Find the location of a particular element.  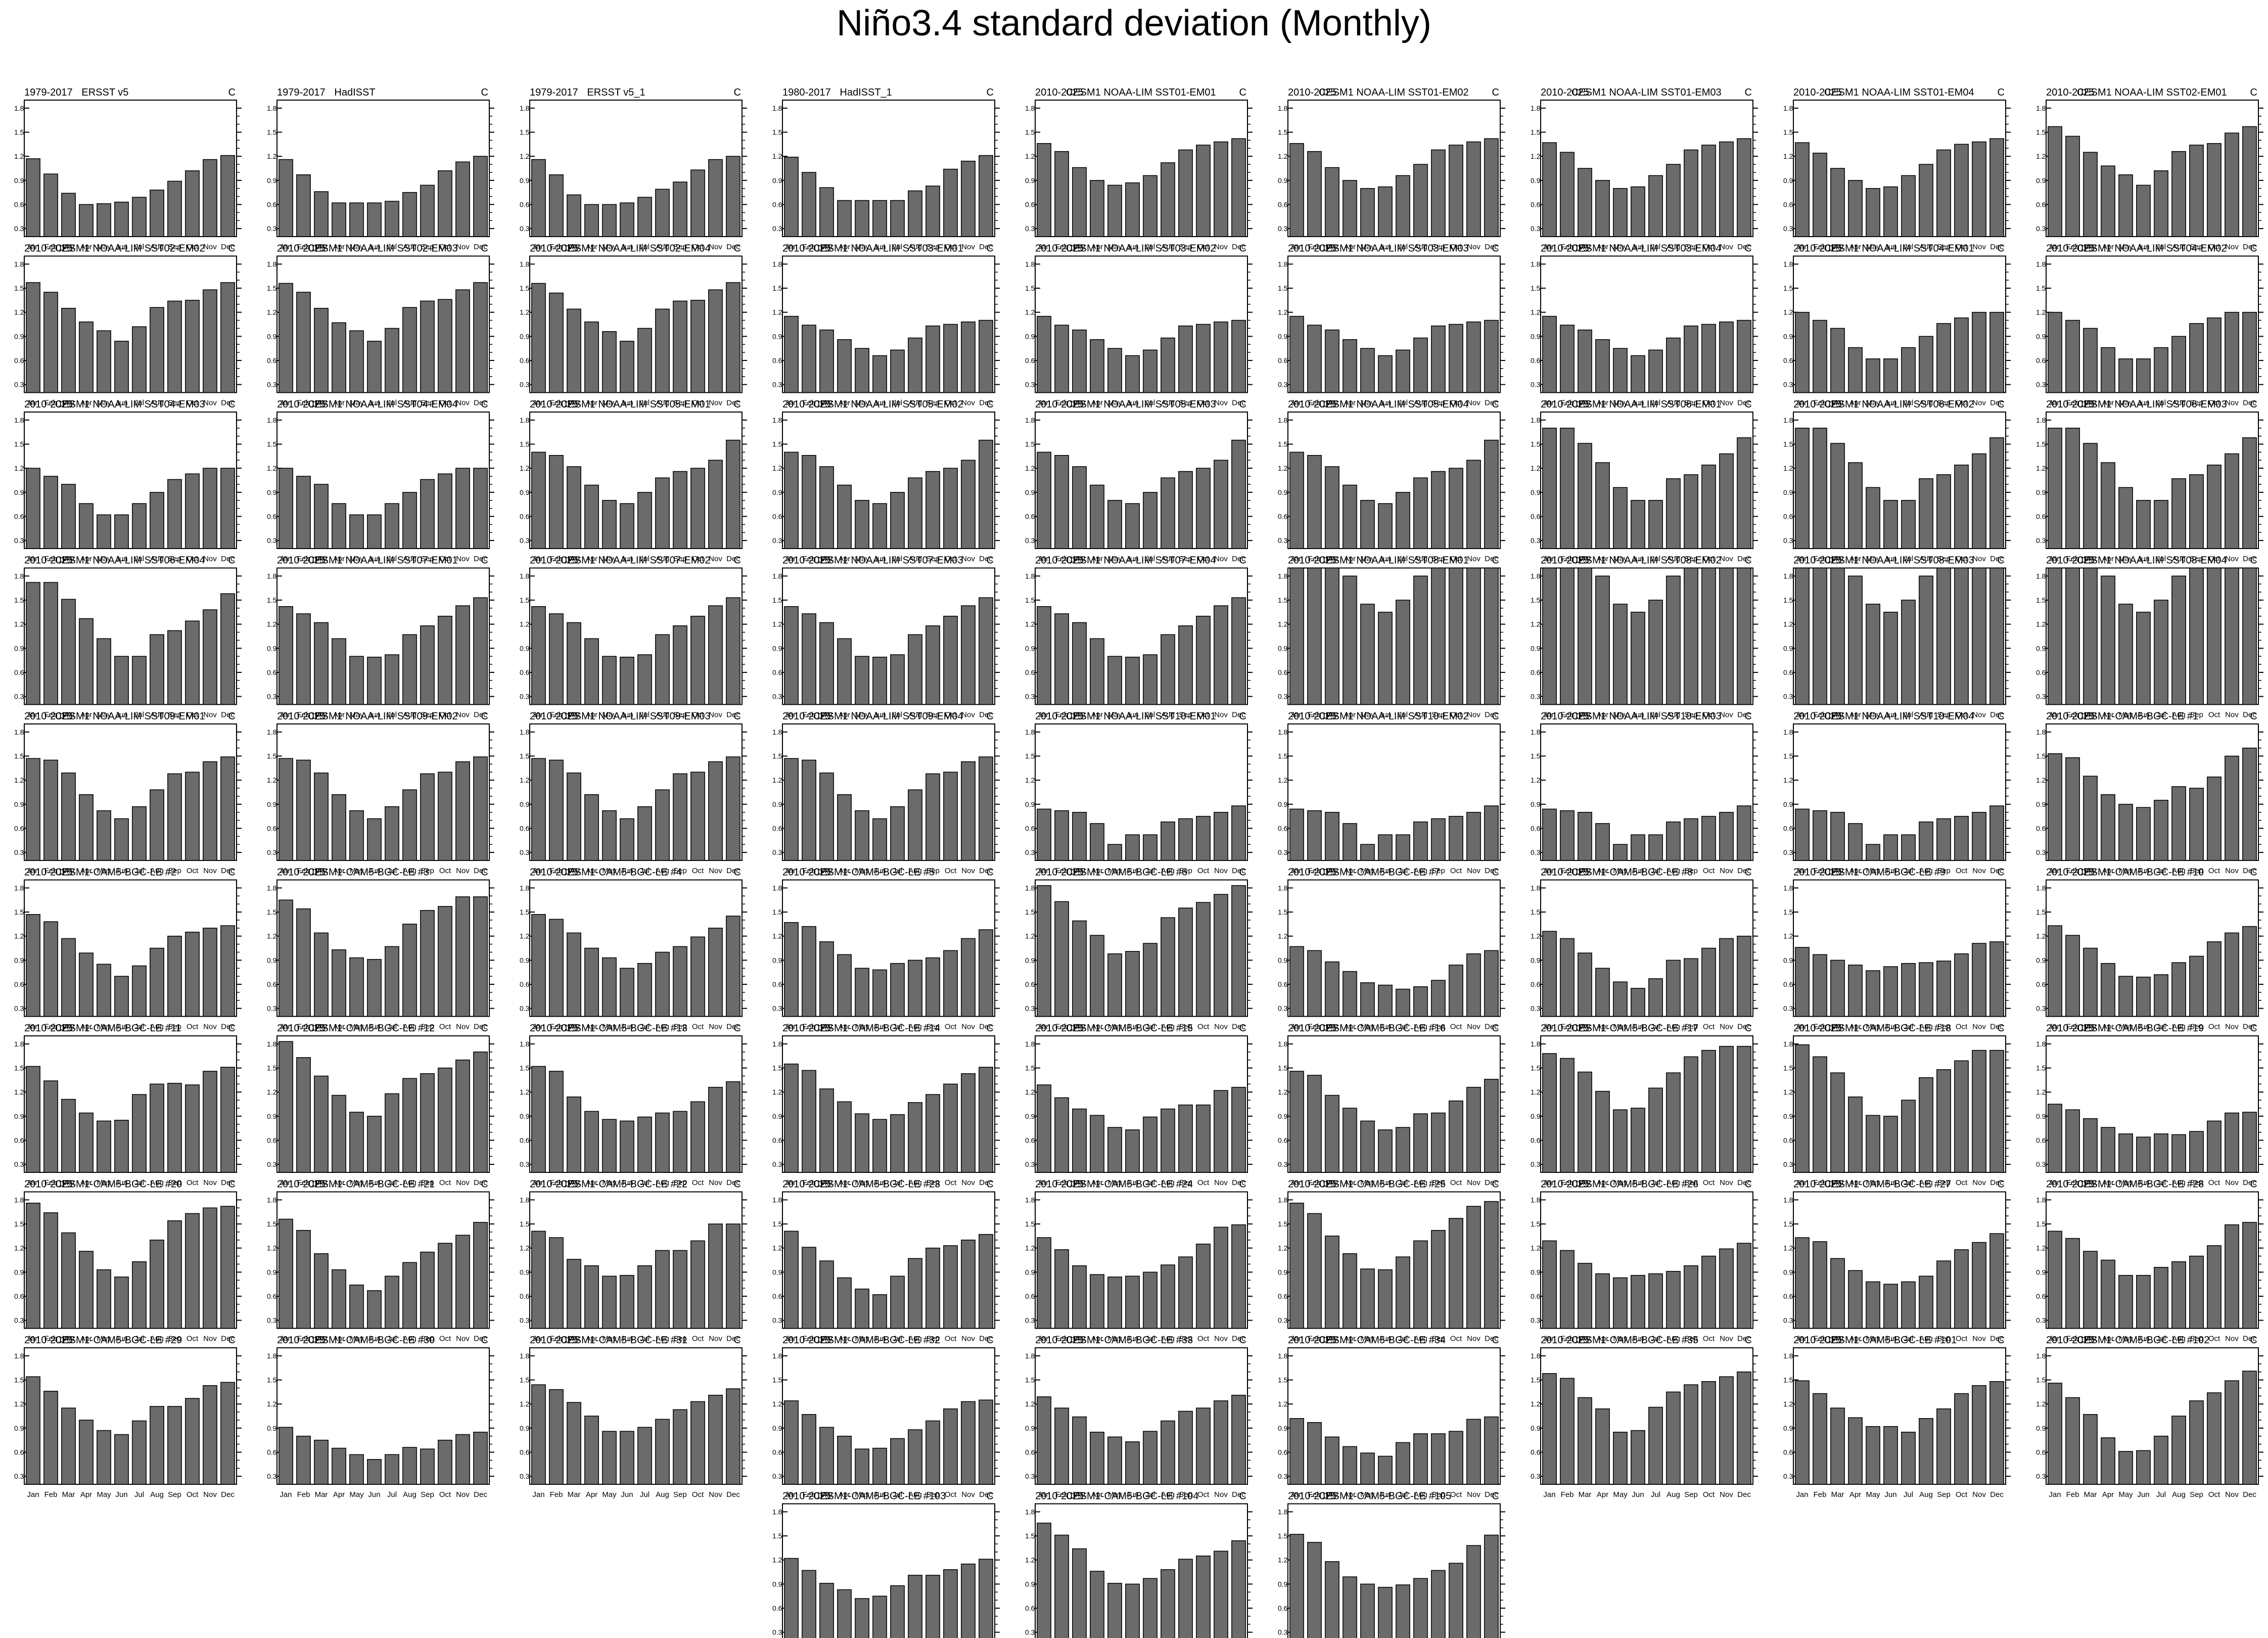

panel-16-bar-oct is located at coordinates (1708, 358).